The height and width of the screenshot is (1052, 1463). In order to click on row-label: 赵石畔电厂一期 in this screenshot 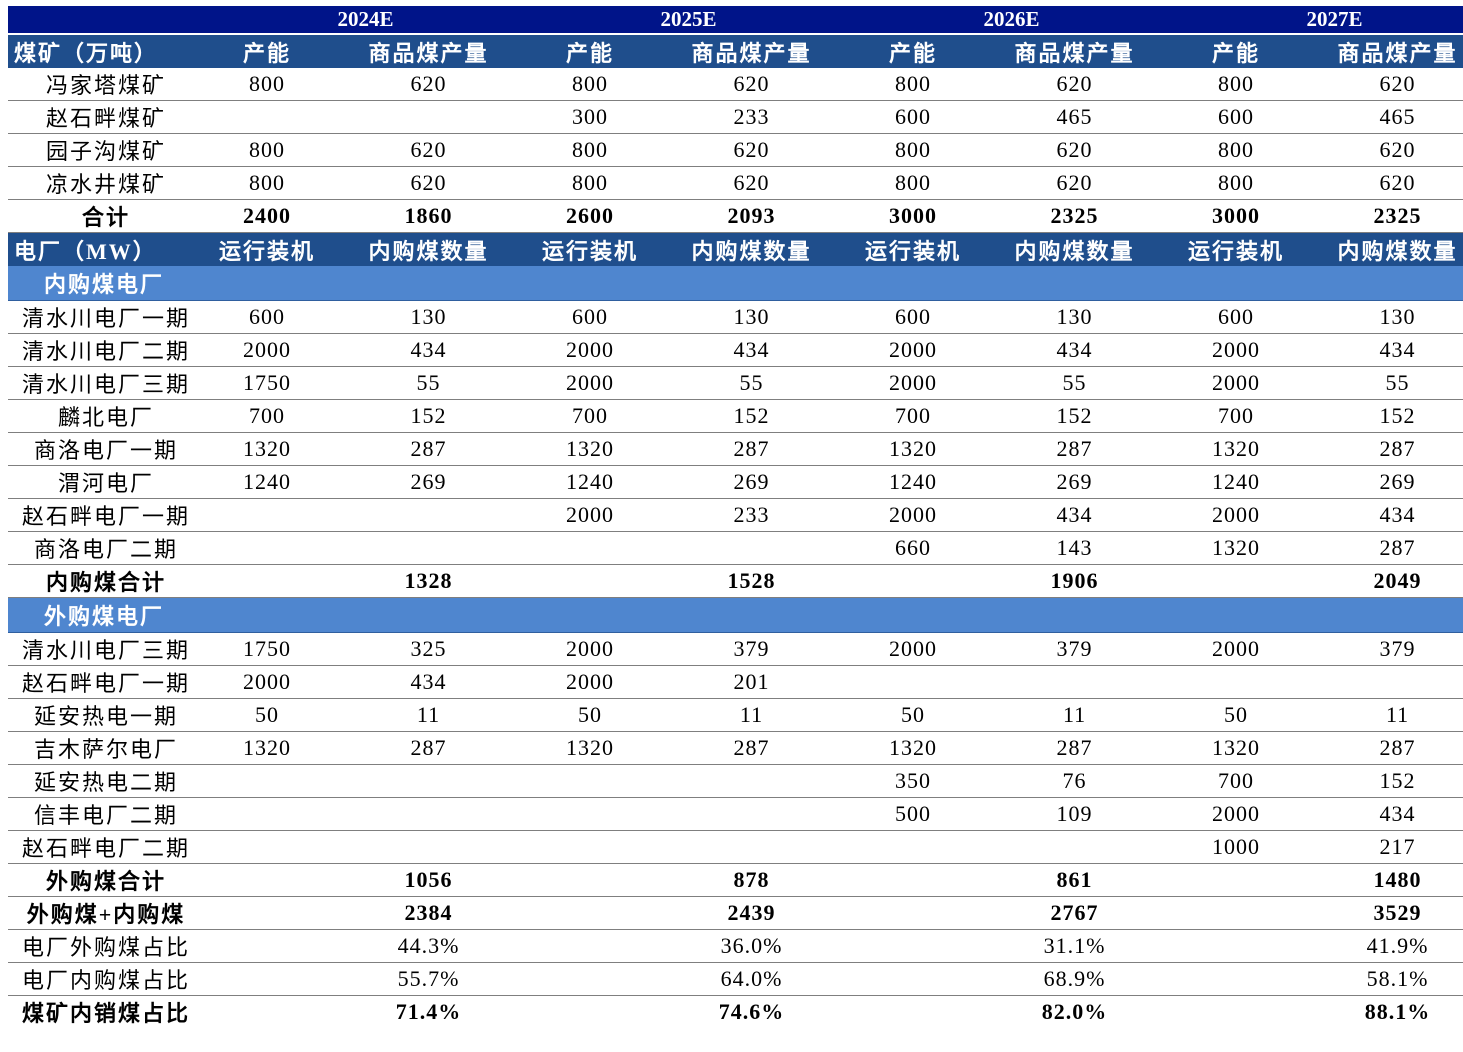, I will do `click(106, 515)`.